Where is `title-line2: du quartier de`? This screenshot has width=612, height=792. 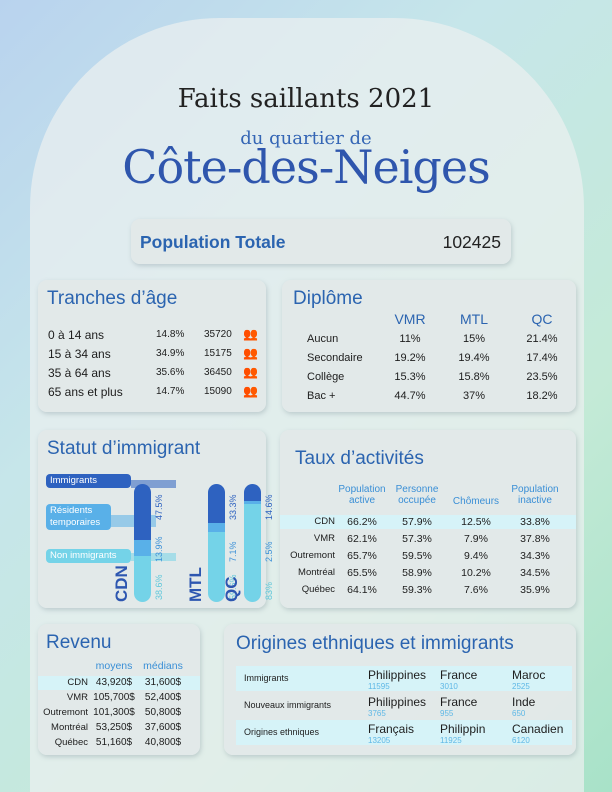 title-line2: du quartier de is located at coordinates (306, 138).